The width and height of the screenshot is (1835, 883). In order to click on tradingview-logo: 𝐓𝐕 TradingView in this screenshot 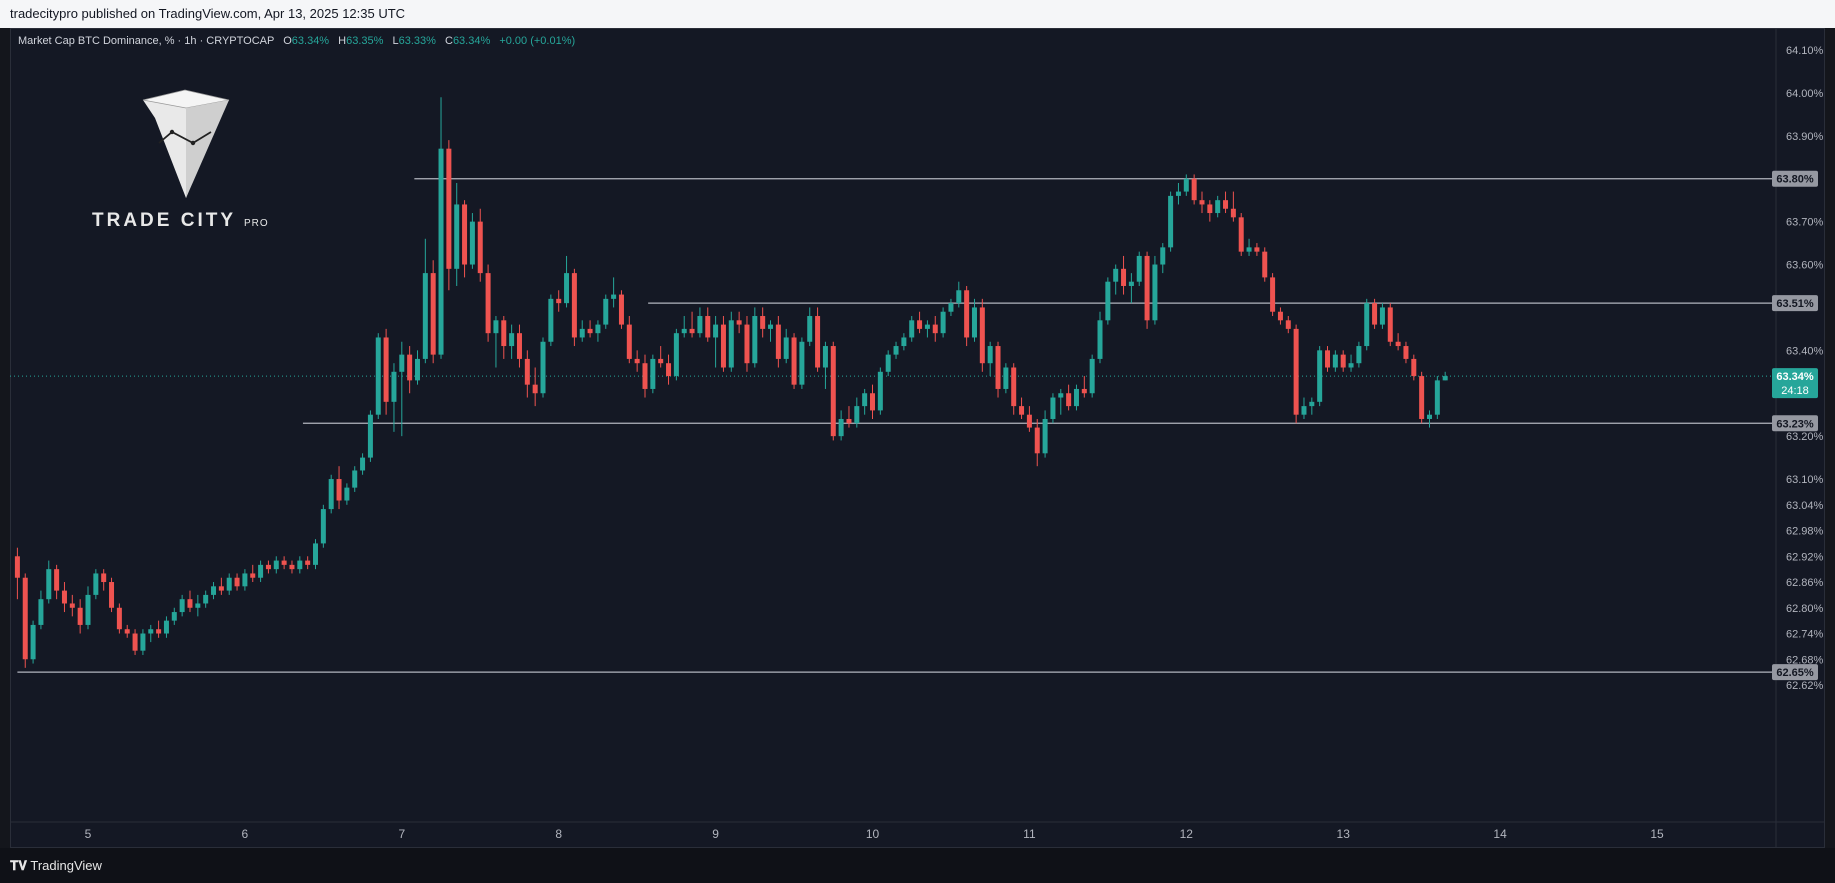, I will do `click(56, 865)`.